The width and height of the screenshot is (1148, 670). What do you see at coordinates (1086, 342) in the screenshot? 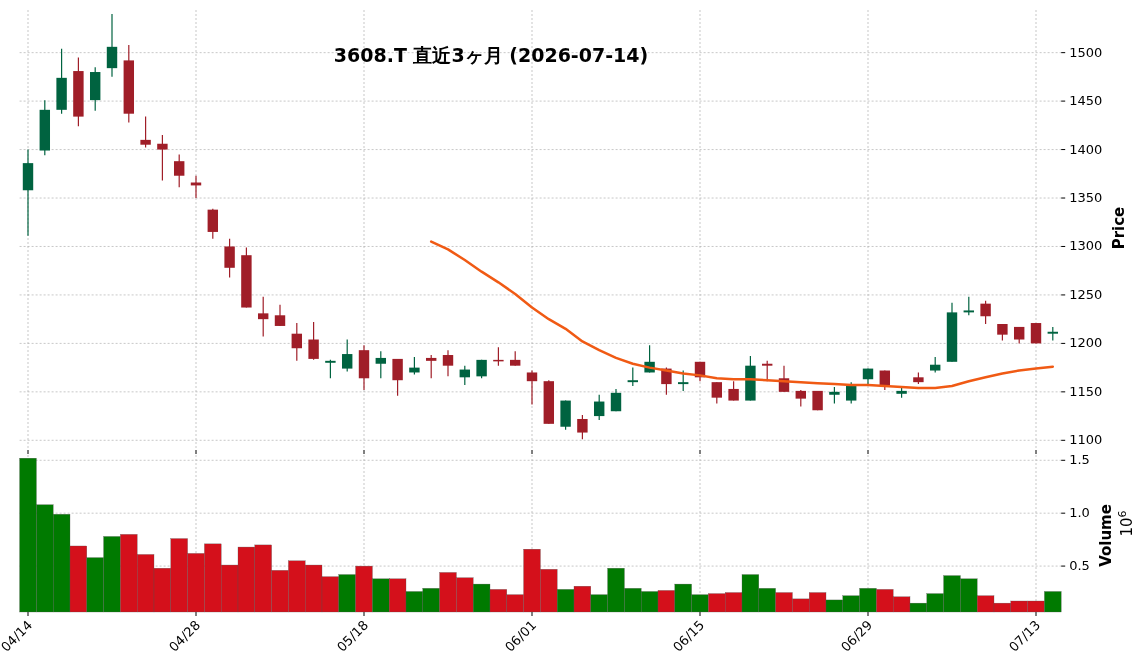
I see `y-tick-label: 1200` at bounding box center [1086, 342].